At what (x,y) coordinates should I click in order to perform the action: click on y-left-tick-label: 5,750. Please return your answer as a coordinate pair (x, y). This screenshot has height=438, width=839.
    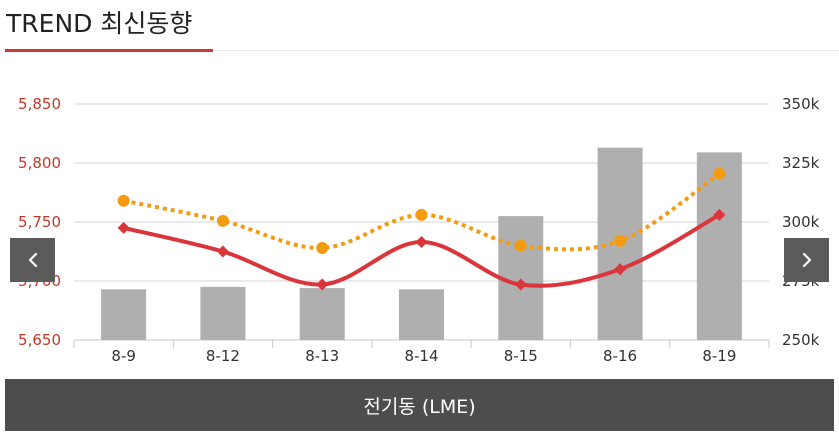
    Looking at the image, I should click on (39, 222).